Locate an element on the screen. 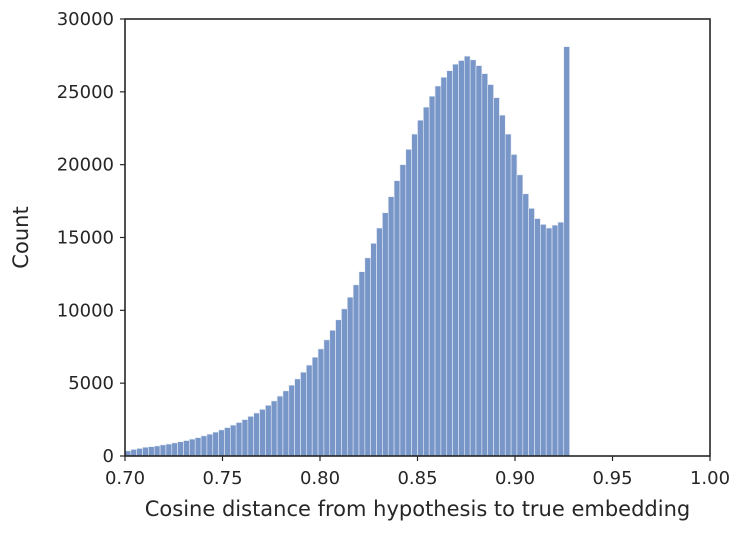  x-tick-label: 0.85 is located at coordinates (417, 478).